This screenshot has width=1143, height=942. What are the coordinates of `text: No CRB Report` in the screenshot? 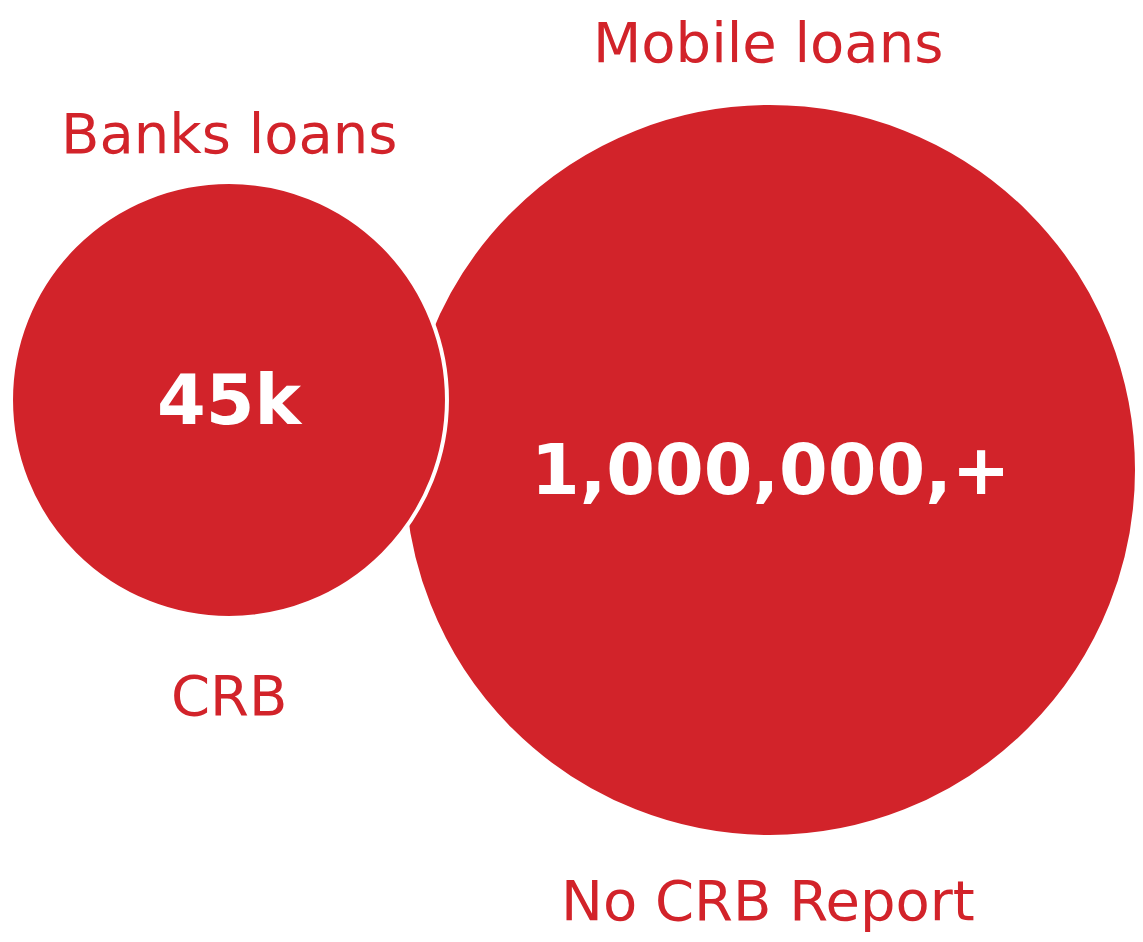 It's located at (768, 900).